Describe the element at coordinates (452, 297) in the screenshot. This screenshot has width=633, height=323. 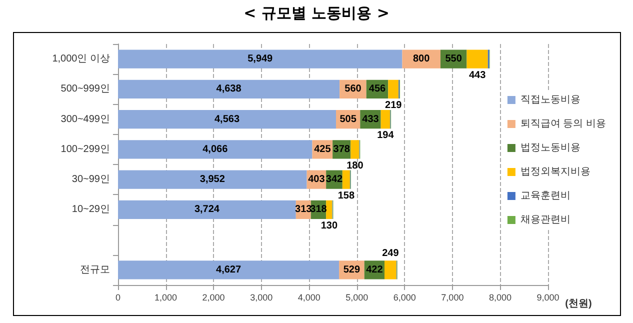
I see `x-tick-label: 7,000` at that location.